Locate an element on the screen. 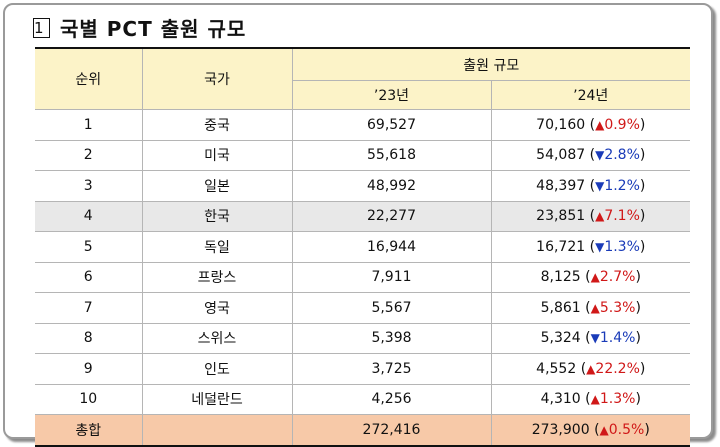 This screenshot has height=447, width=720. value-2024-cell: 8,125 (▲2.7%) is located at coordinates (590, 277).